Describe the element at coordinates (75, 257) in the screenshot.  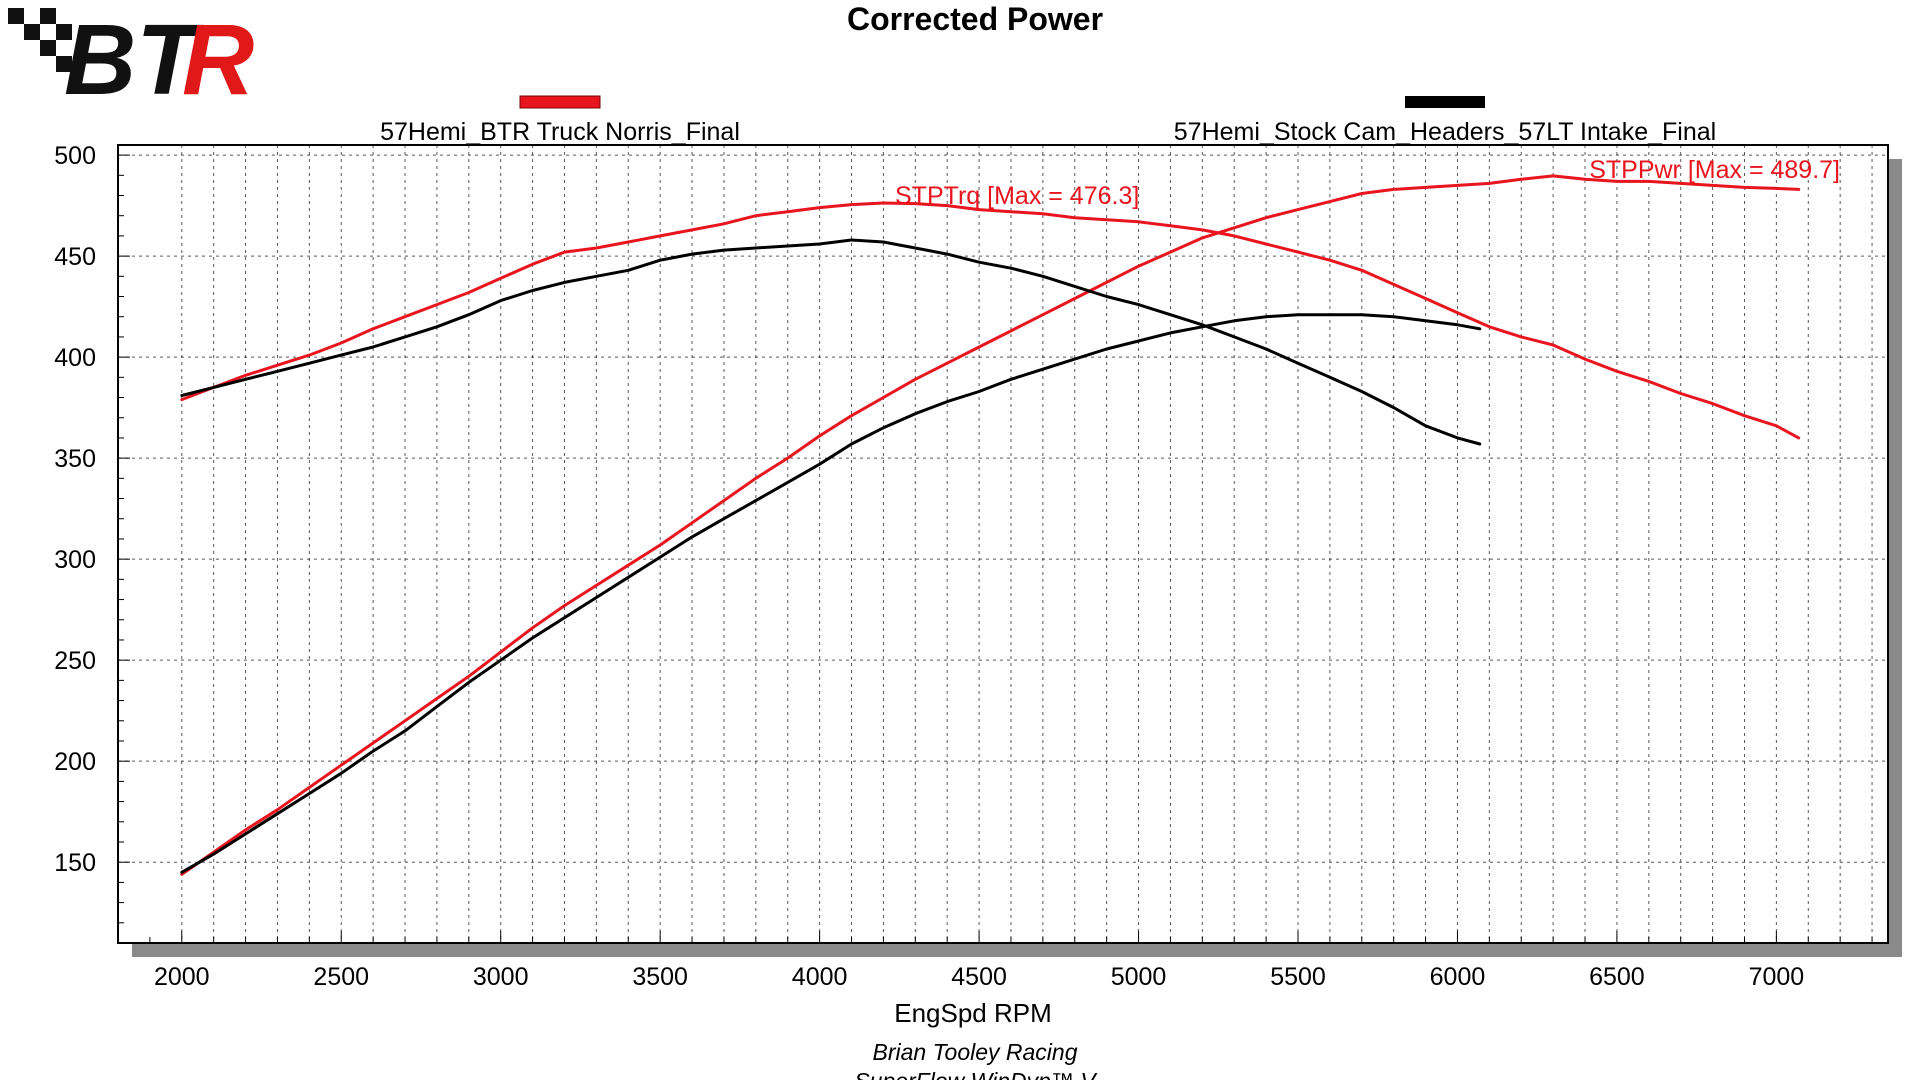
I see `y-tick-label: 450` at that location.